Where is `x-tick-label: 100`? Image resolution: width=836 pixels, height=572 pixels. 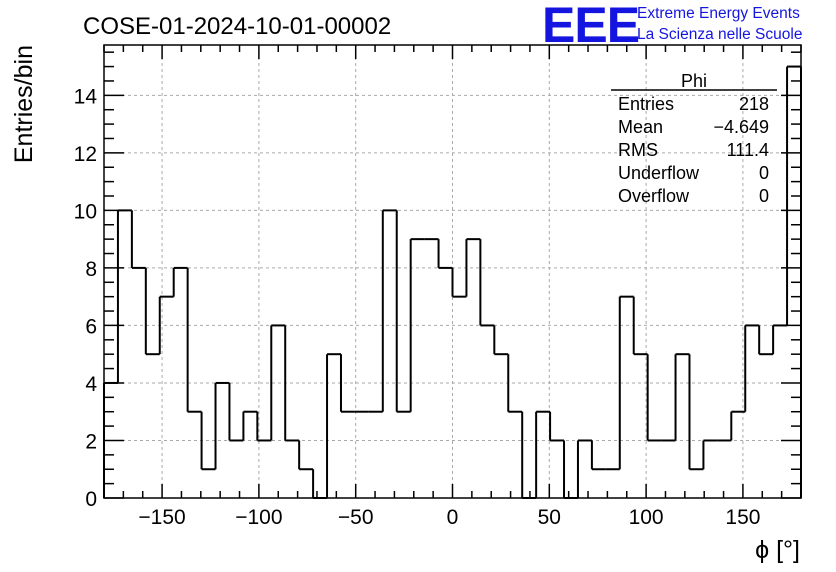
x-tick-label: 100 is located at coordinates (646, 517).